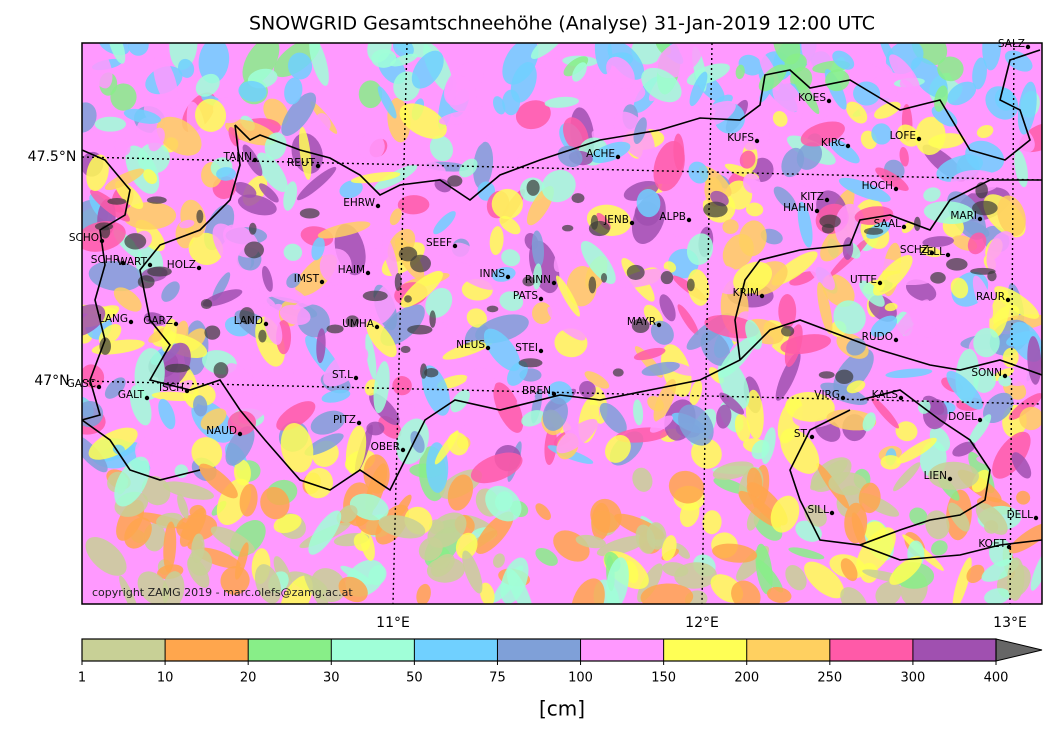 The height and width of the screenshot is (741, 1057). I want to click on station-label: UTTE, so click(863, 280).